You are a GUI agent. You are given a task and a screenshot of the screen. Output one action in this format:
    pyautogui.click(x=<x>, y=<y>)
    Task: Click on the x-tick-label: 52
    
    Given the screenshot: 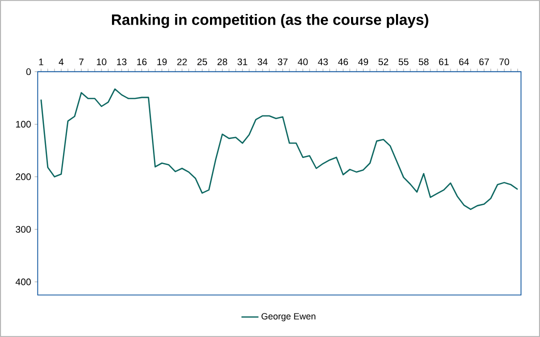 What is the action you would take?
    pyautogui.click(x=383, y=62)
    